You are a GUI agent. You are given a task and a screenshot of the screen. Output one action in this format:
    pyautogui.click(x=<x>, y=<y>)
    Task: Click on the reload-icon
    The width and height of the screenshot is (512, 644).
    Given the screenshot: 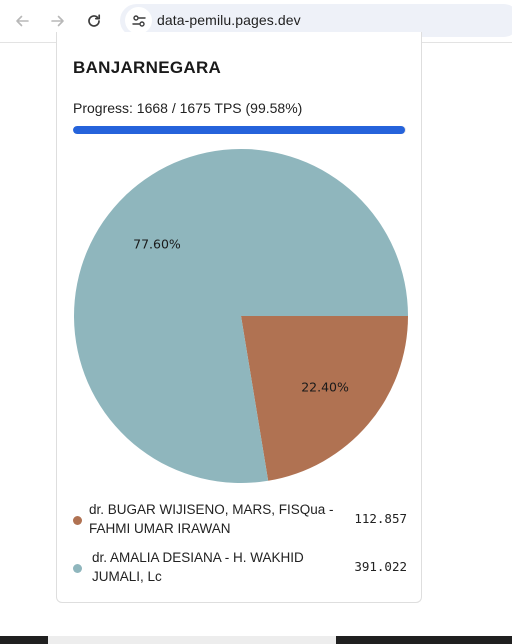 What is the action you would take?
    pyautogui.click(x=94, y=21)
    